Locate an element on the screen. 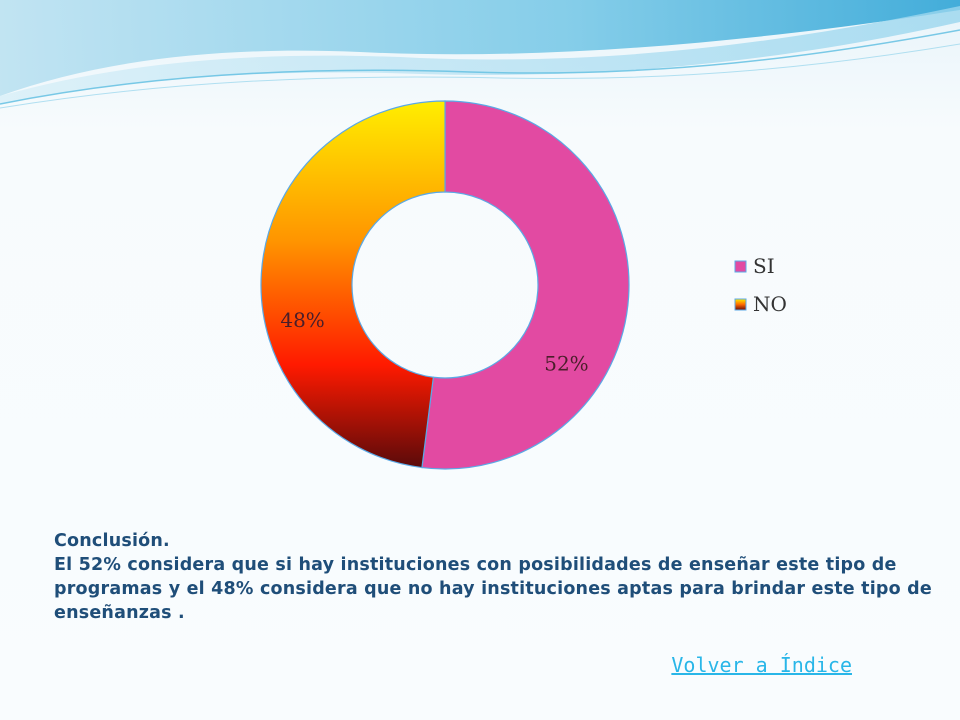 Image resolution: width=960 pixels, height=720 pixels. conclusion-heading: Conclusión. is located at coordinates (112, 541).